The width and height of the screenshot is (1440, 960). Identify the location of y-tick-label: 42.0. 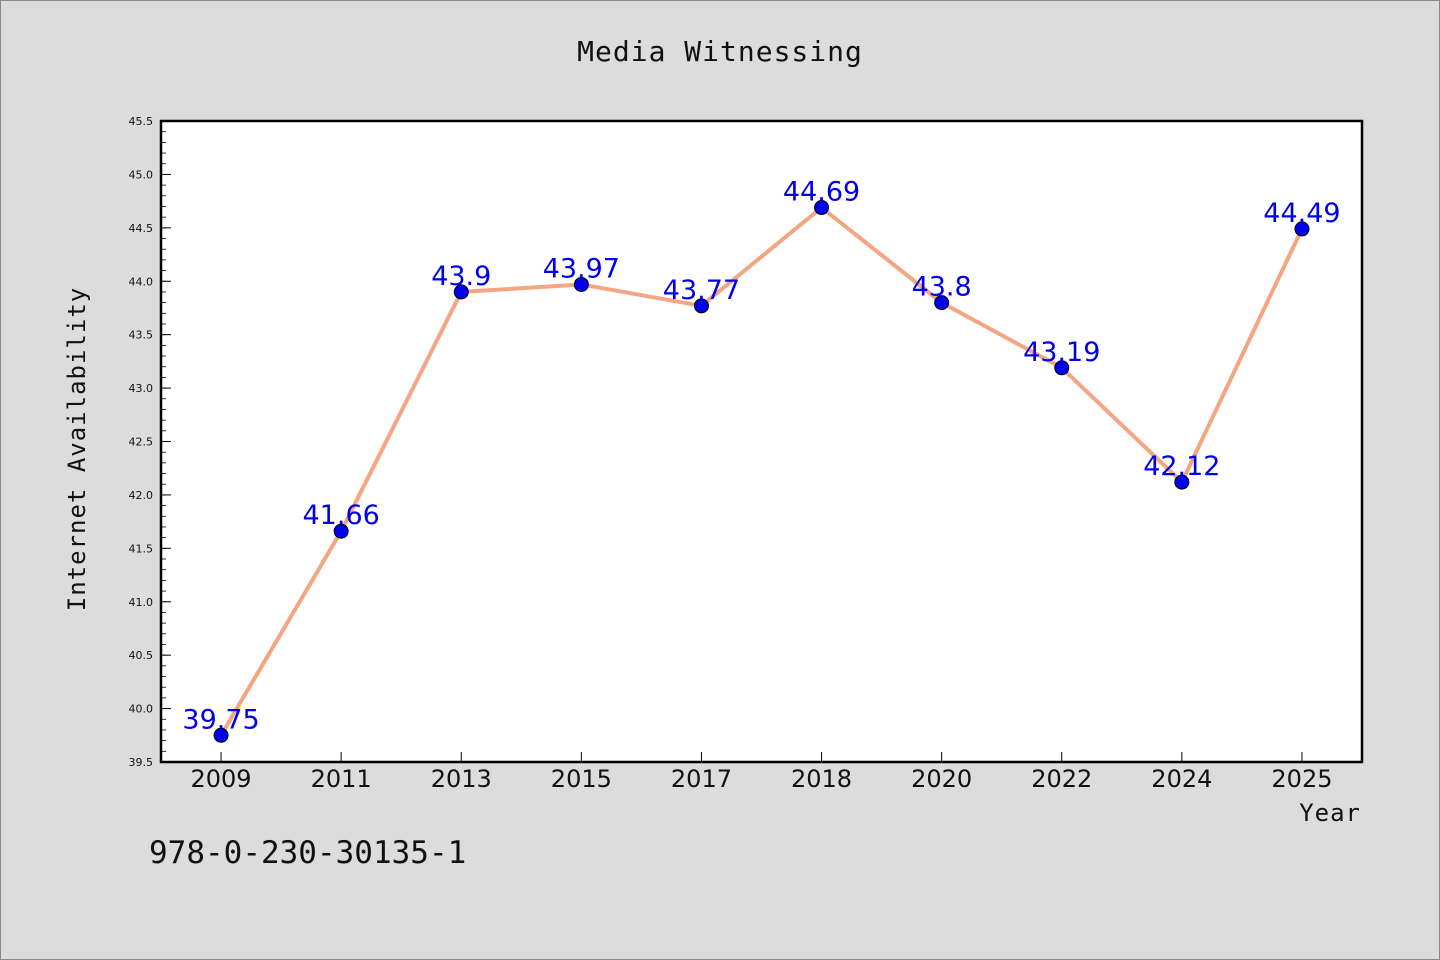
(141, 495).